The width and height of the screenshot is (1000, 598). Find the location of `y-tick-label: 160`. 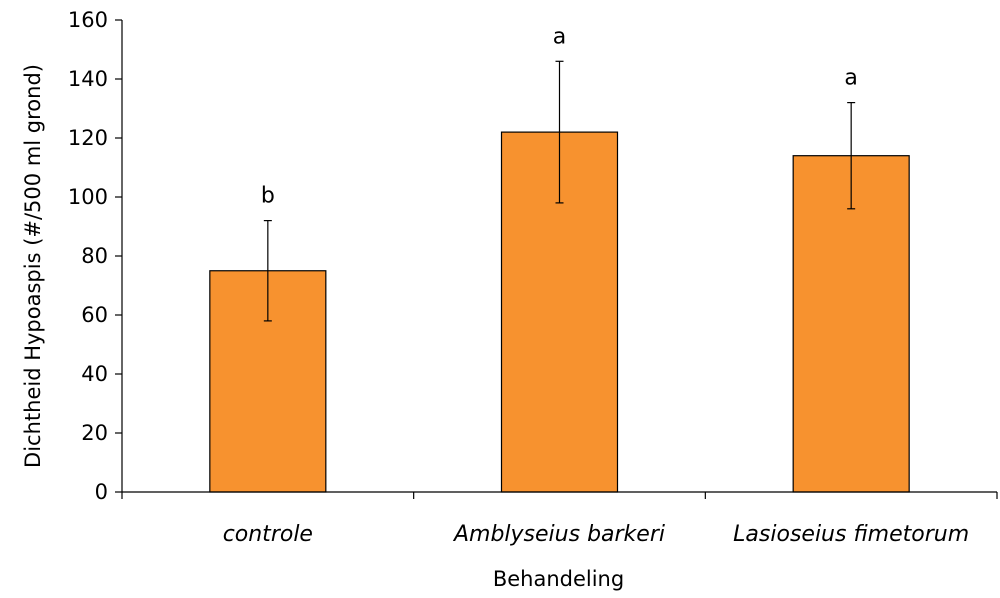

y-tick-label: 160 is located at coordinates (88, 20).